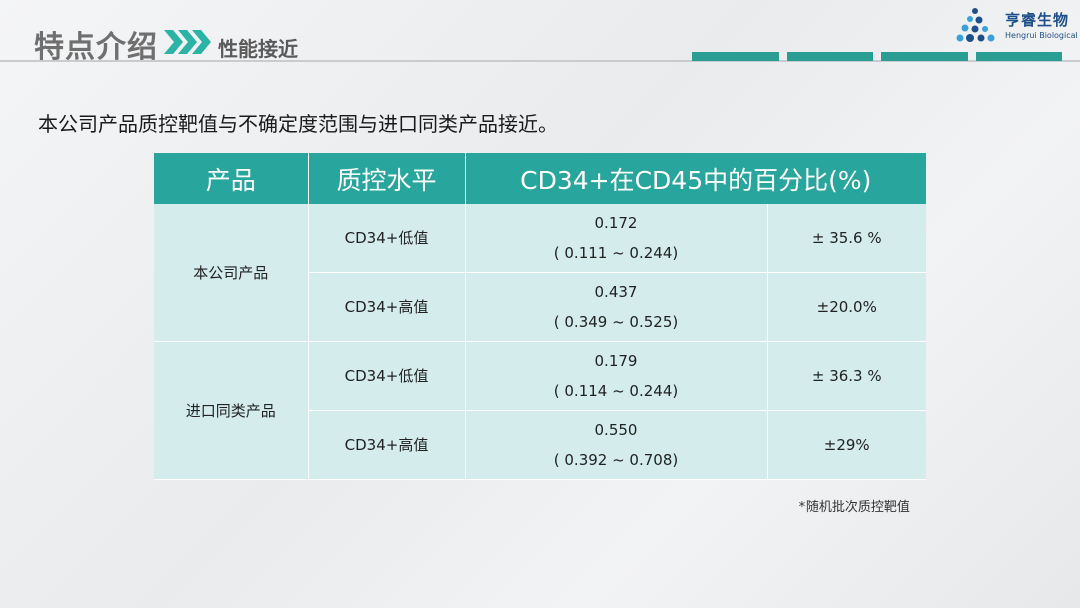 Image resolution: width=1080 pixels, height=608 pixels. I want to click on target-value: 0.172, so click(616, 223).